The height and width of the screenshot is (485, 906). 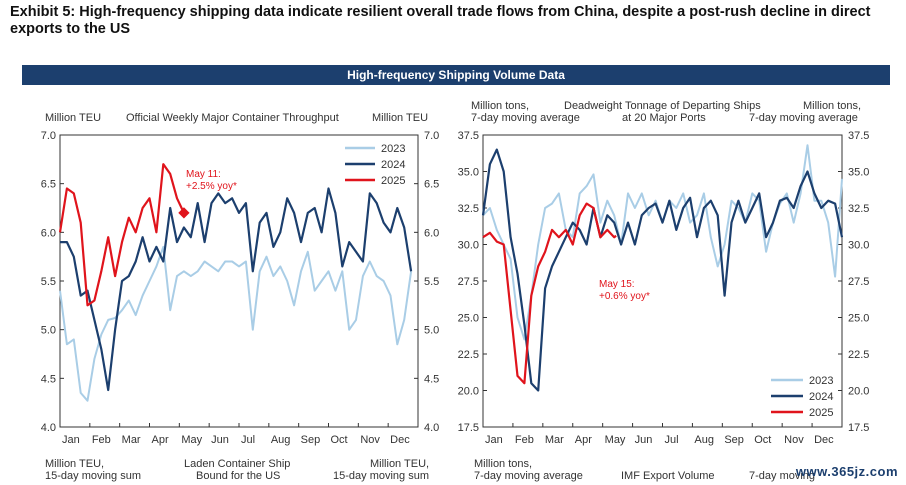 I want to click on y-tick-label-right: 4.0, so click(x=431, y=428).